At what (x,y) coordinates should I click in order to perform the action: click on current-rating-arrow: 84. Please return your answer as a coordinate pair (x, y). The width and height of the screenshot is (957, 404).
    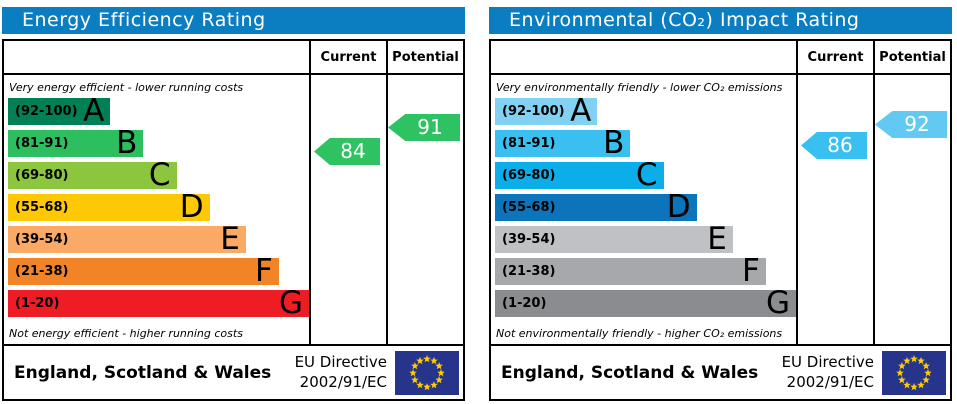
    Looking at the image, I should click on (347, 151).